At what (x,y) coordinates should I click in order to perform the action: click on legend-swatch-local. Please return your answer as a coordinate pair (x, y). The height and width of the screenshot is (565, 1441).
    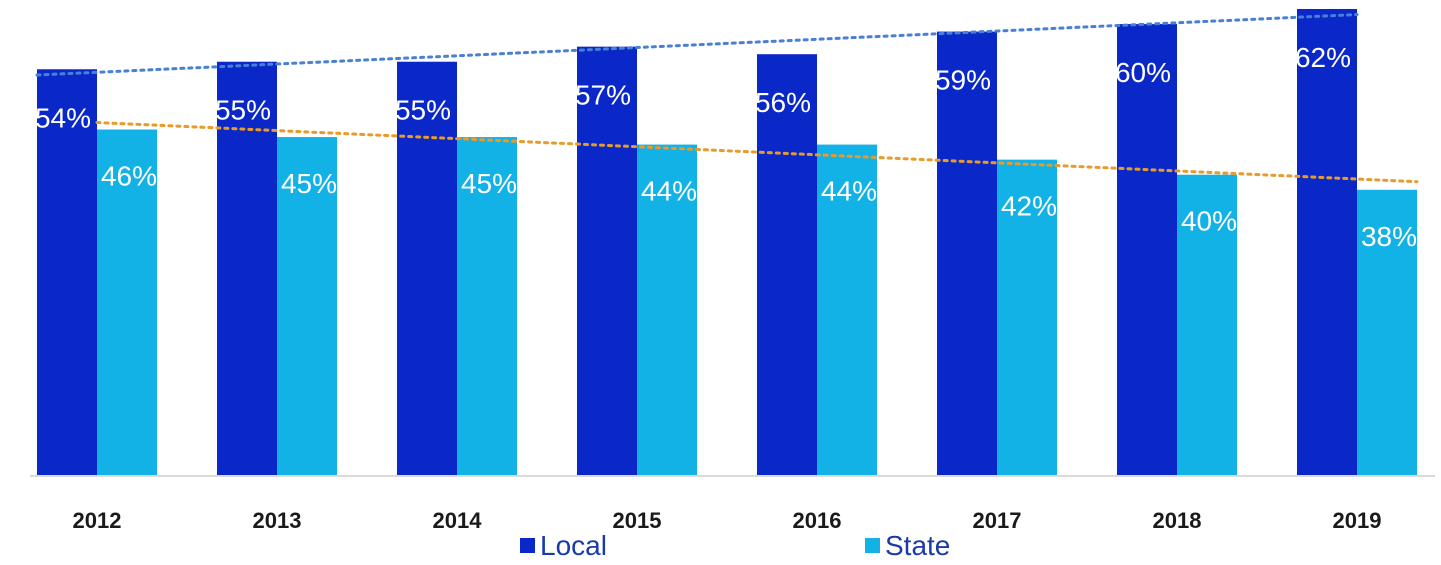
    Looking at the image, I should click on (527, 545).